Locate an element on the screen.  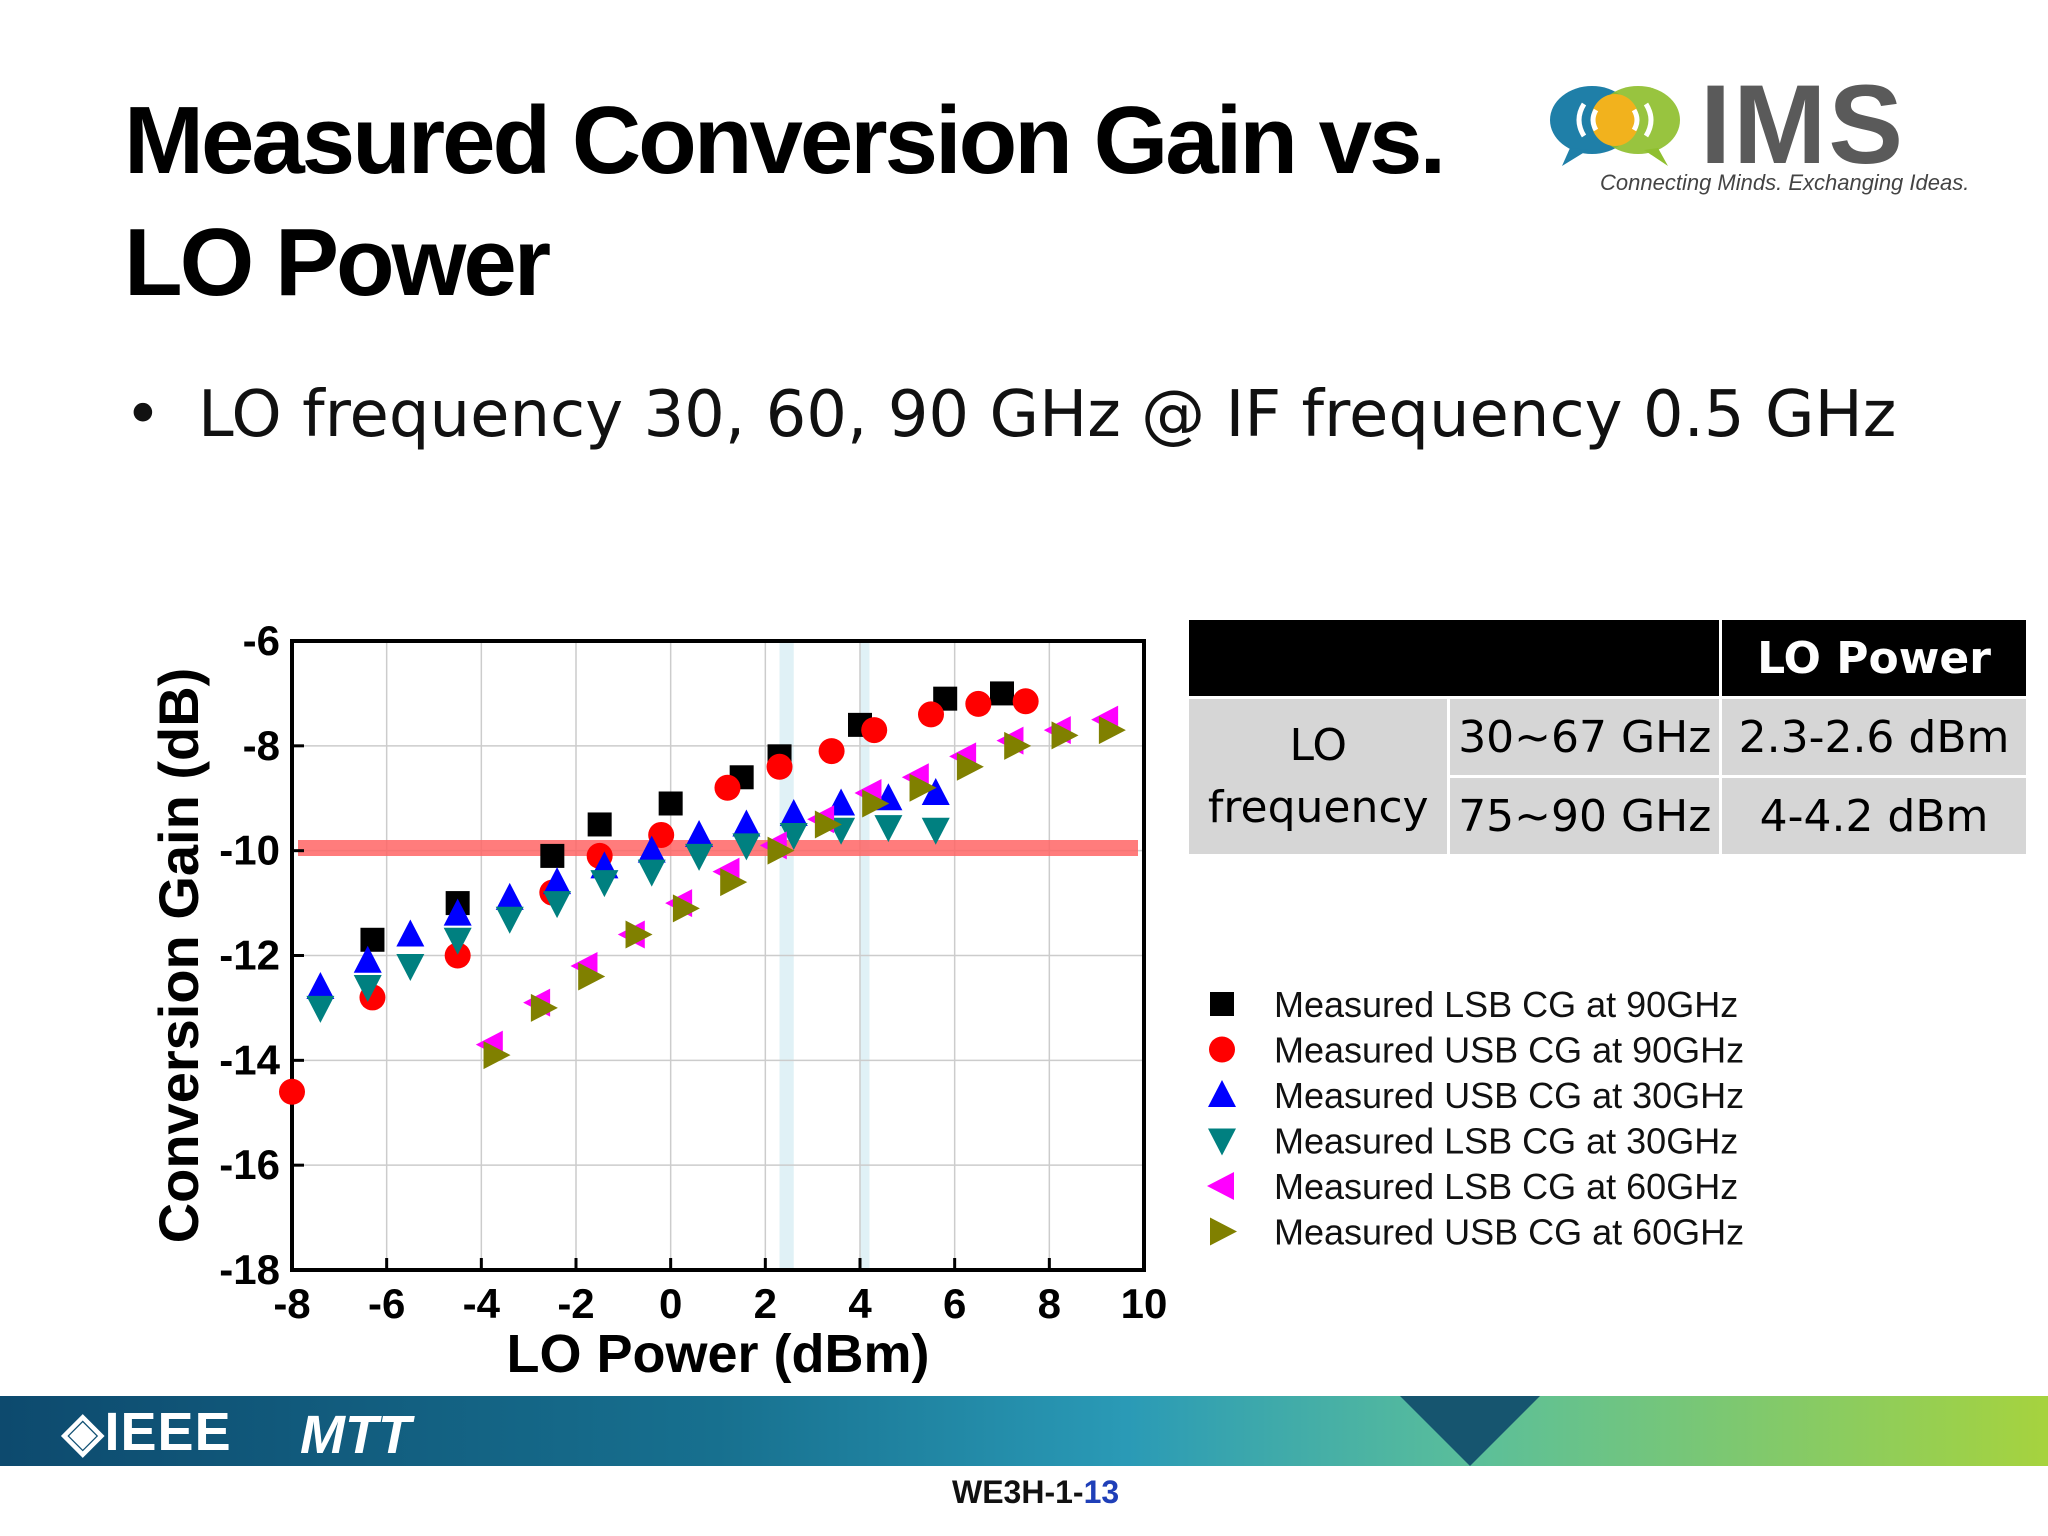
table-row-label-text: LO frequency is located at coordinates (1318, 776).